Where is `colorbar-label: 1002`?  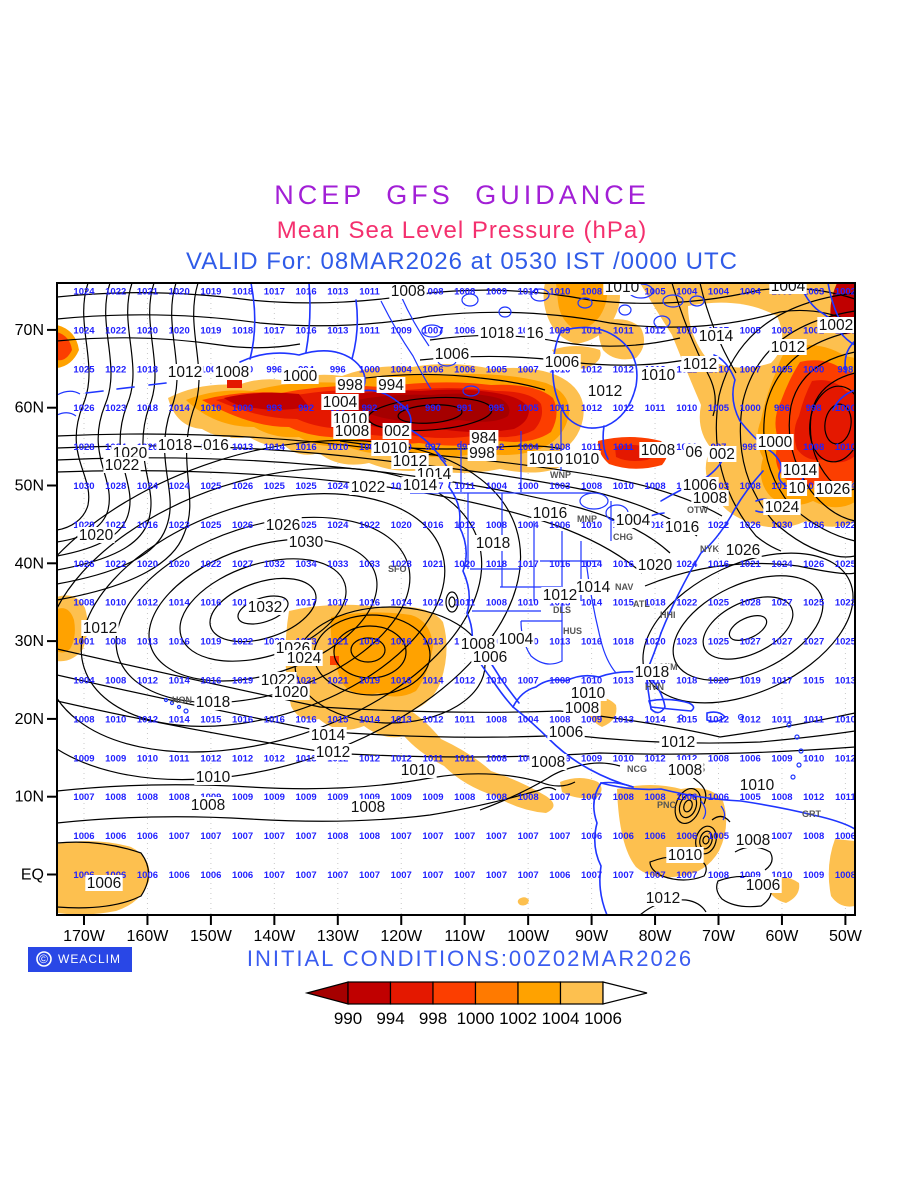 colorbar-label: 1002 is located at coordinates (518, 1018).